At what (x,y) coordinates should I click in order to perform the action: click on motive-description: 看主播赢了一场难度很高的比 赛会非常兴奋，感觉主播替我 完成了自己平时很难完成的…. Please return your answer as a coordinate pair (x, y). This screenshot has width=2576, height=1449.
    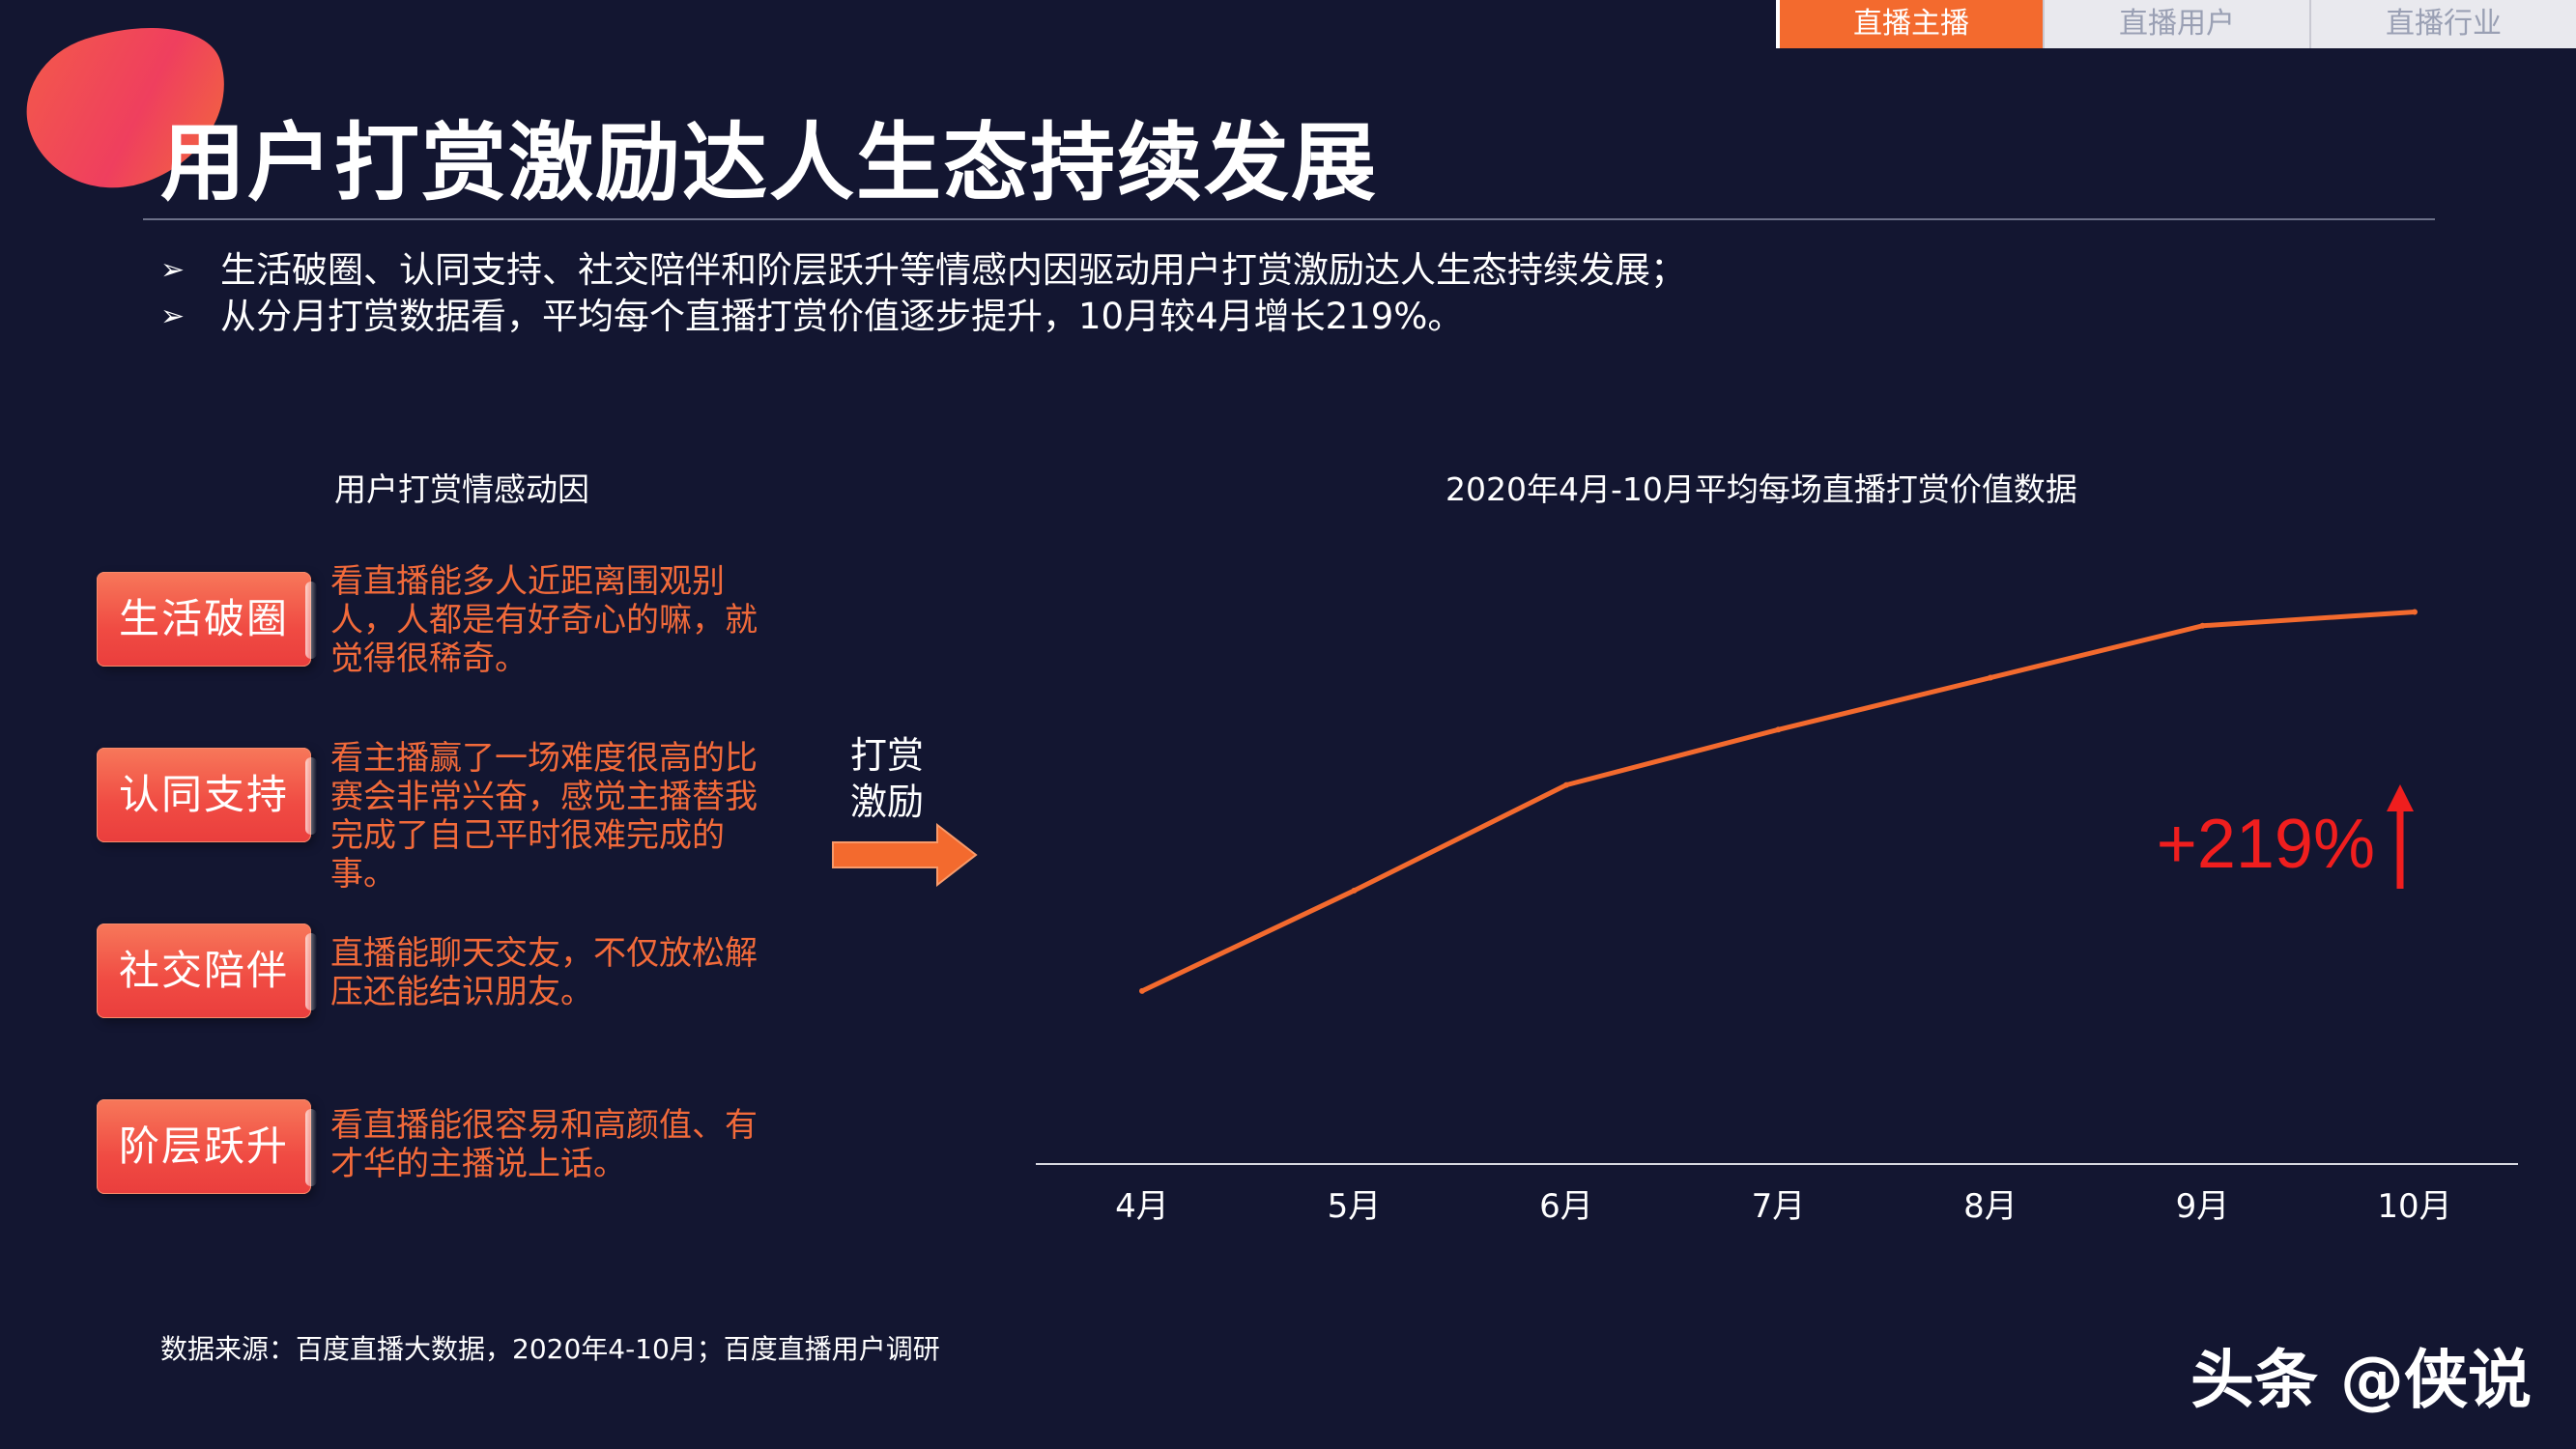
    Looking at the image, I should click on (548, 816).